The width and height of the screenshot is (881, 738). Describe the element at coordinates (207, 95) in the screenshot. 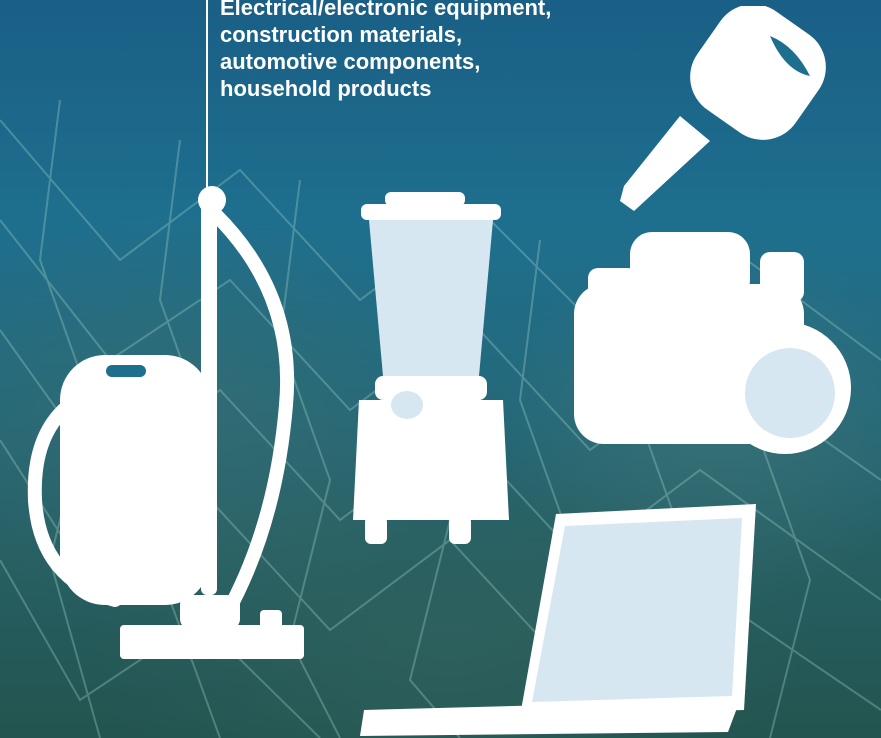

I see `caption-rule` at that location.